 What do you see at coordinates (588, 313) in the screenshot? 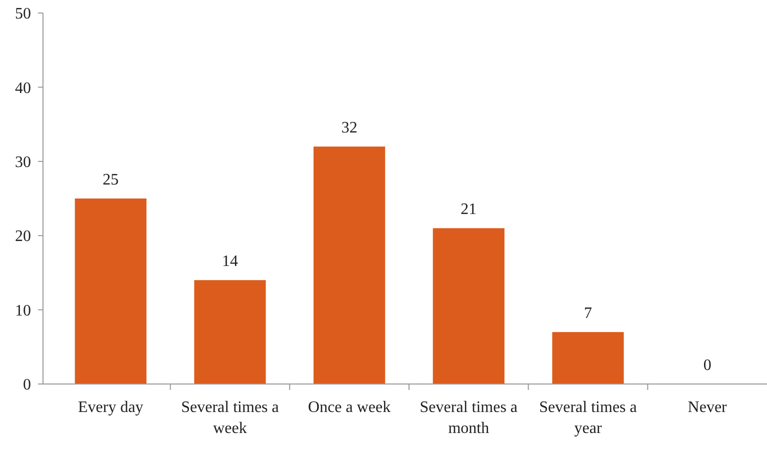
I see `data-label: 7` at bounding box center [588, 313].